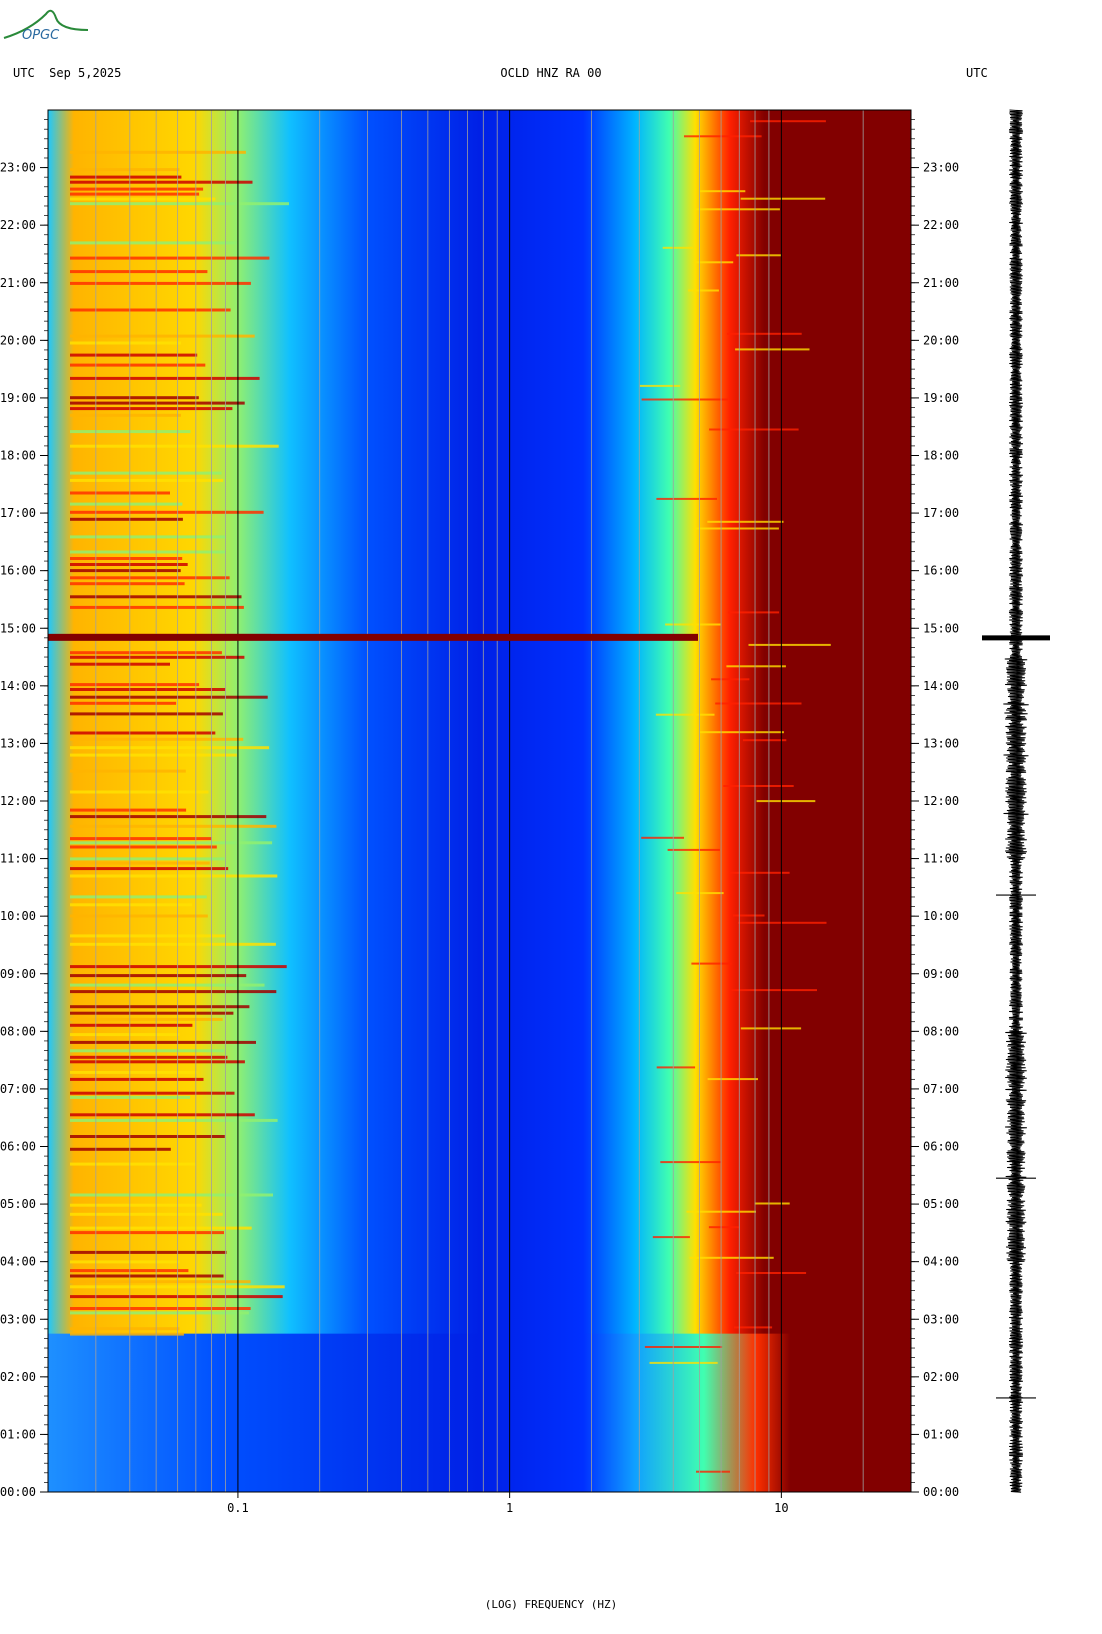 Image resolution: width=1102 pixels, height=1634 pixels. I want to click on x-tick-label: 0.1, so click(238, 1508).